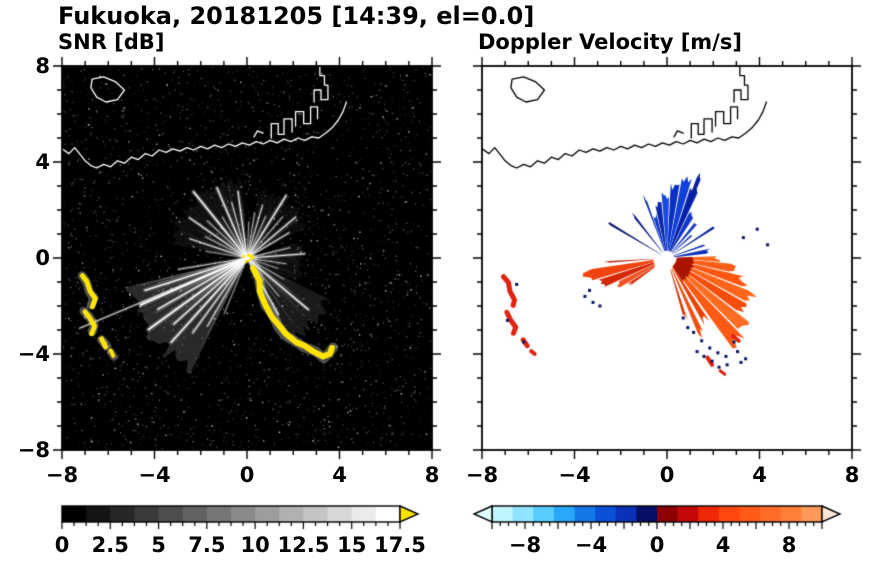 The image size is (870, 570). I want to click on y-axis-tick-label: 4, so click(42, 162).